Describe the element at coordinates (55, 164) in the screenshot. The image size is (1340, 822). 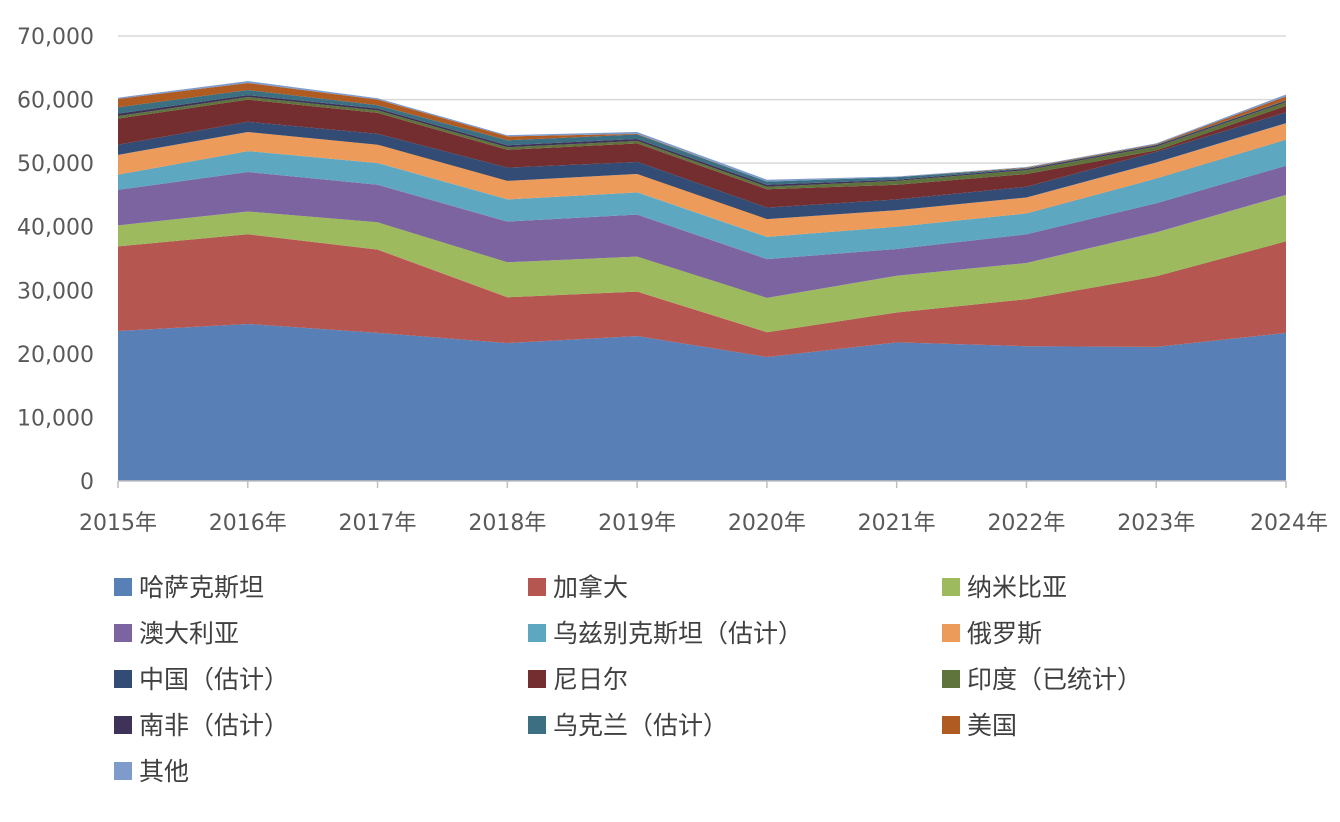
I see `y-tick-label: 50,000` at that location.